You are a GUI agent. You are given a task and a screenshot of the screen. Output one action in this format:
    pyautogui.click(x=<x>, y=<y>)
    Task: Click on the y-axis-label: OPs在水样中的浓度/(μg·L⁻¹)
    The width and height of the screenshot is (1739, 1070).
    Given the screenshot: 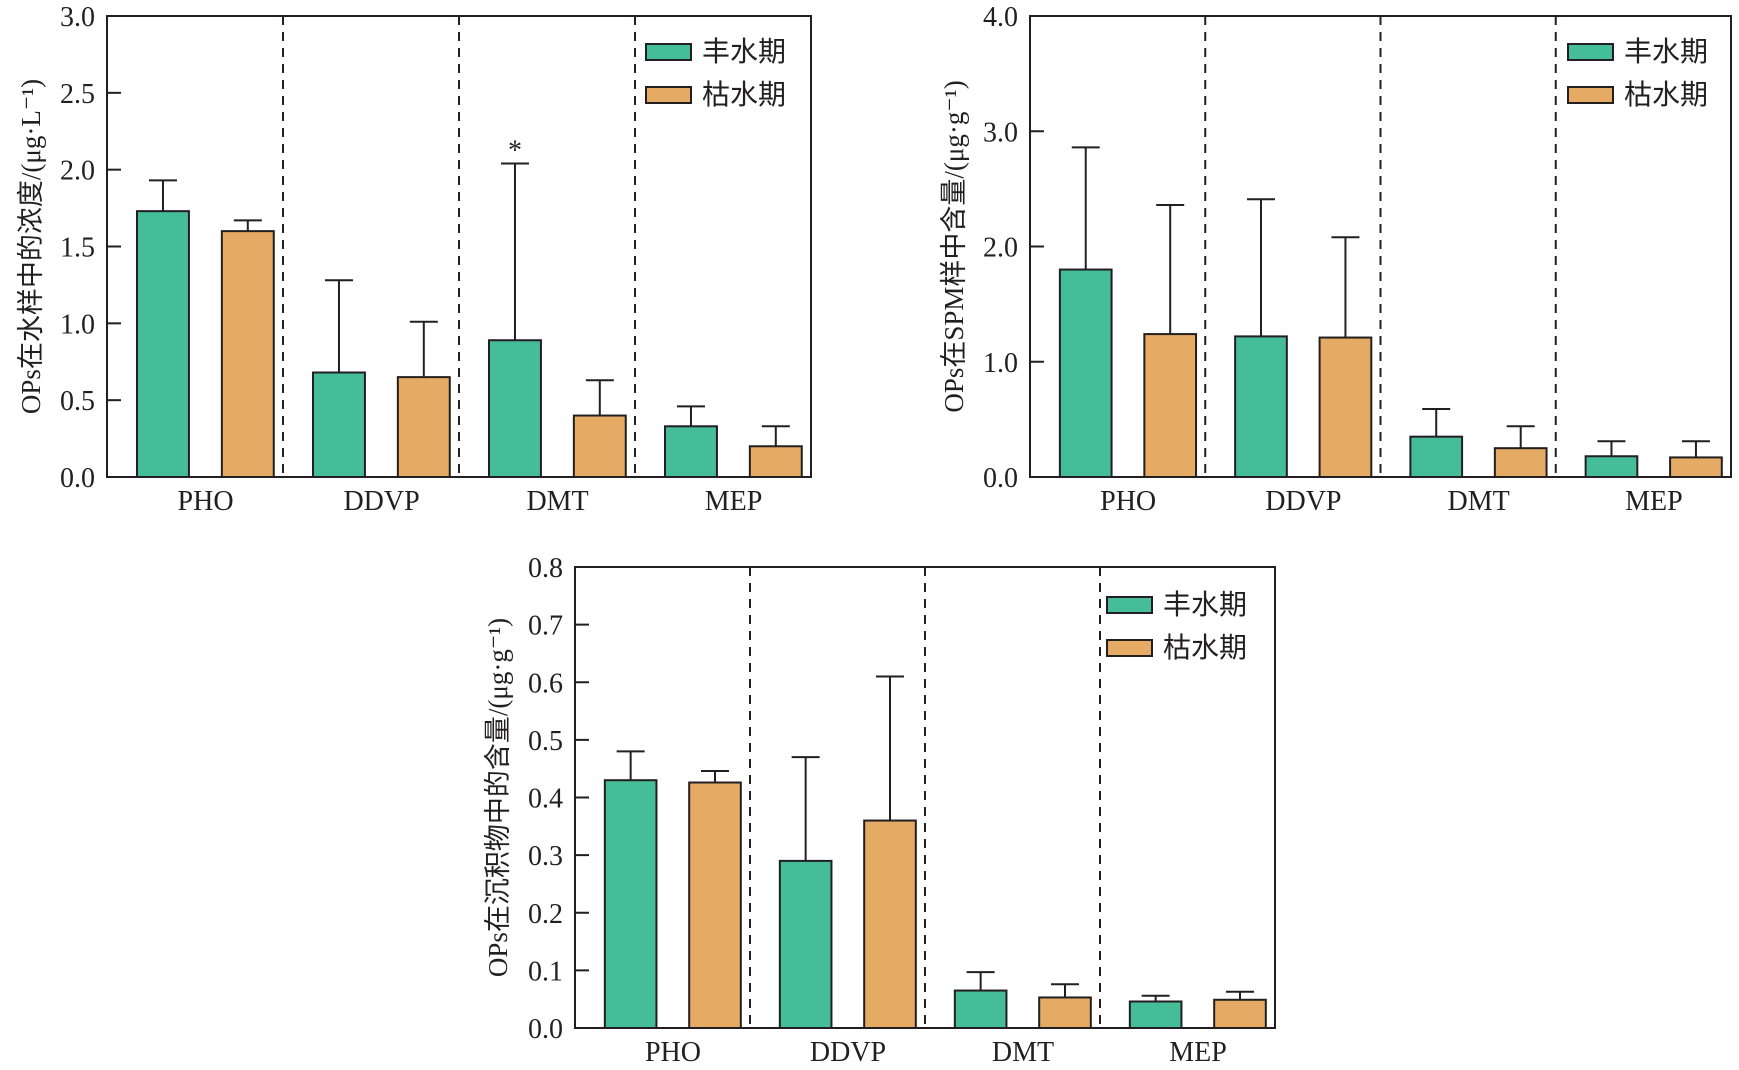 What is the action you would take?
    pyautogui.click(x=31, y=246)
    